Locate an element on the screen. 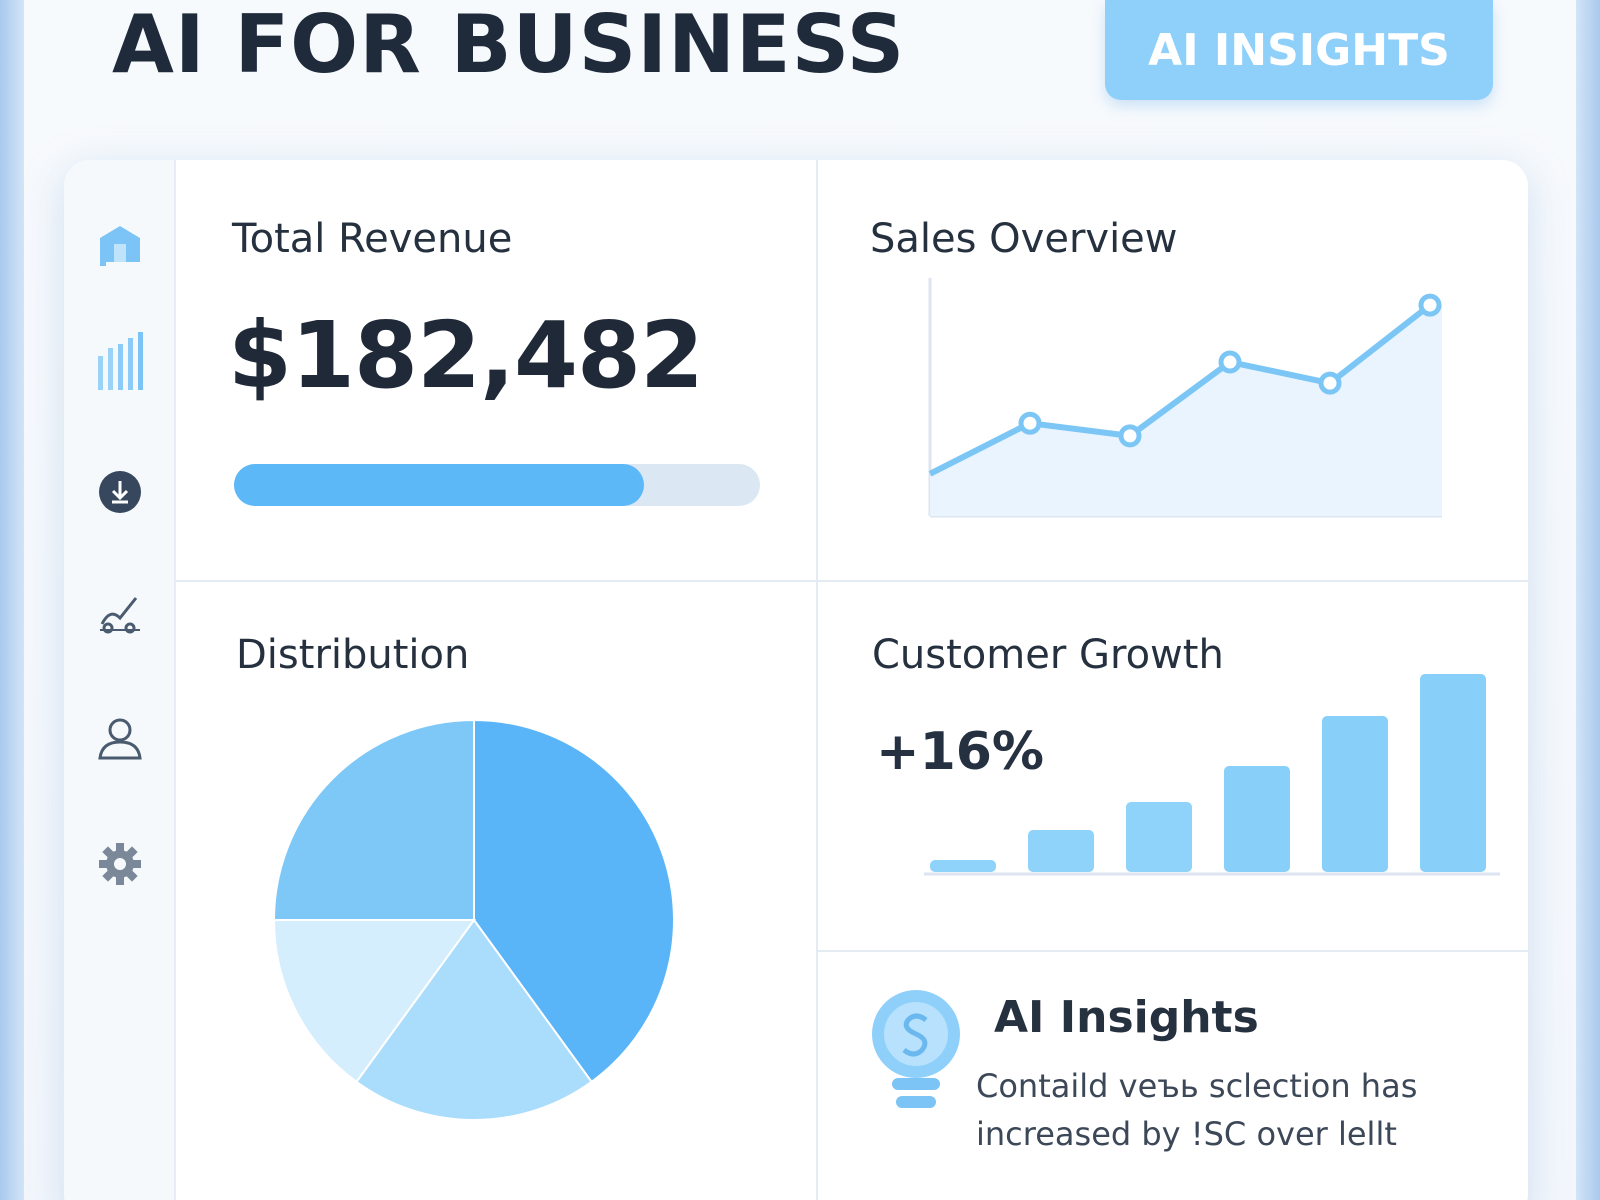  revenue-title: Total Revenue is located at coordinates (372, 239).